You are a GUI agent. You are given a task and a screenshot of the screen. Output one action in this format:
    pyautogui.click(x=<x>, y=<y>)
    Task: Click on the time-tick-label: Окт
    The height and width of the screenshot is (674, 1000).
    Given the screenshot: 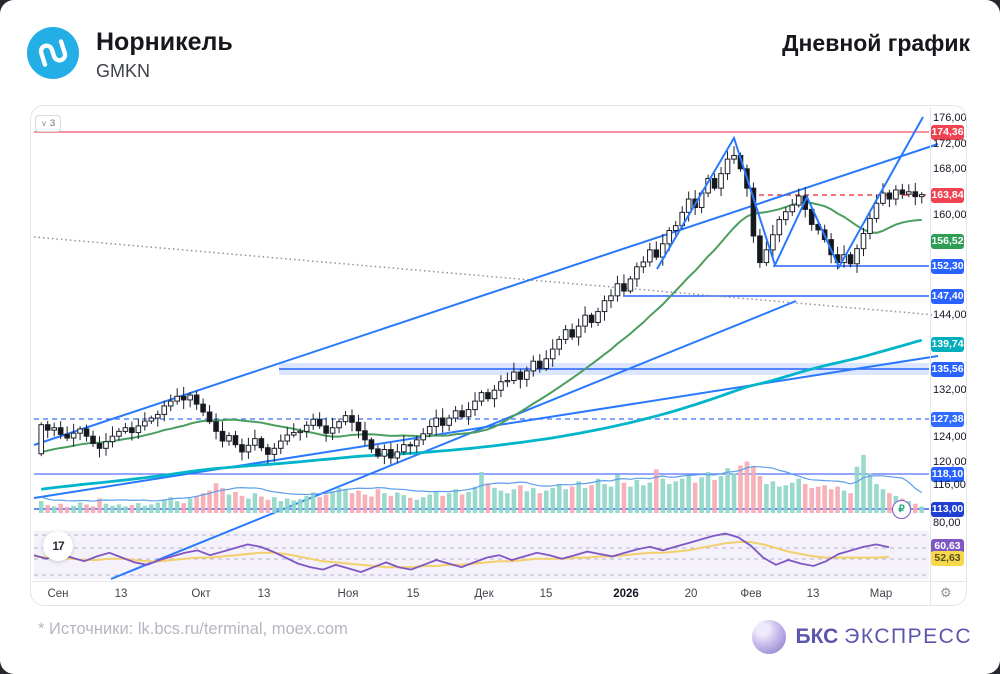 What is the action you would take?
    pyautogui.click(x=201, y=594)
    